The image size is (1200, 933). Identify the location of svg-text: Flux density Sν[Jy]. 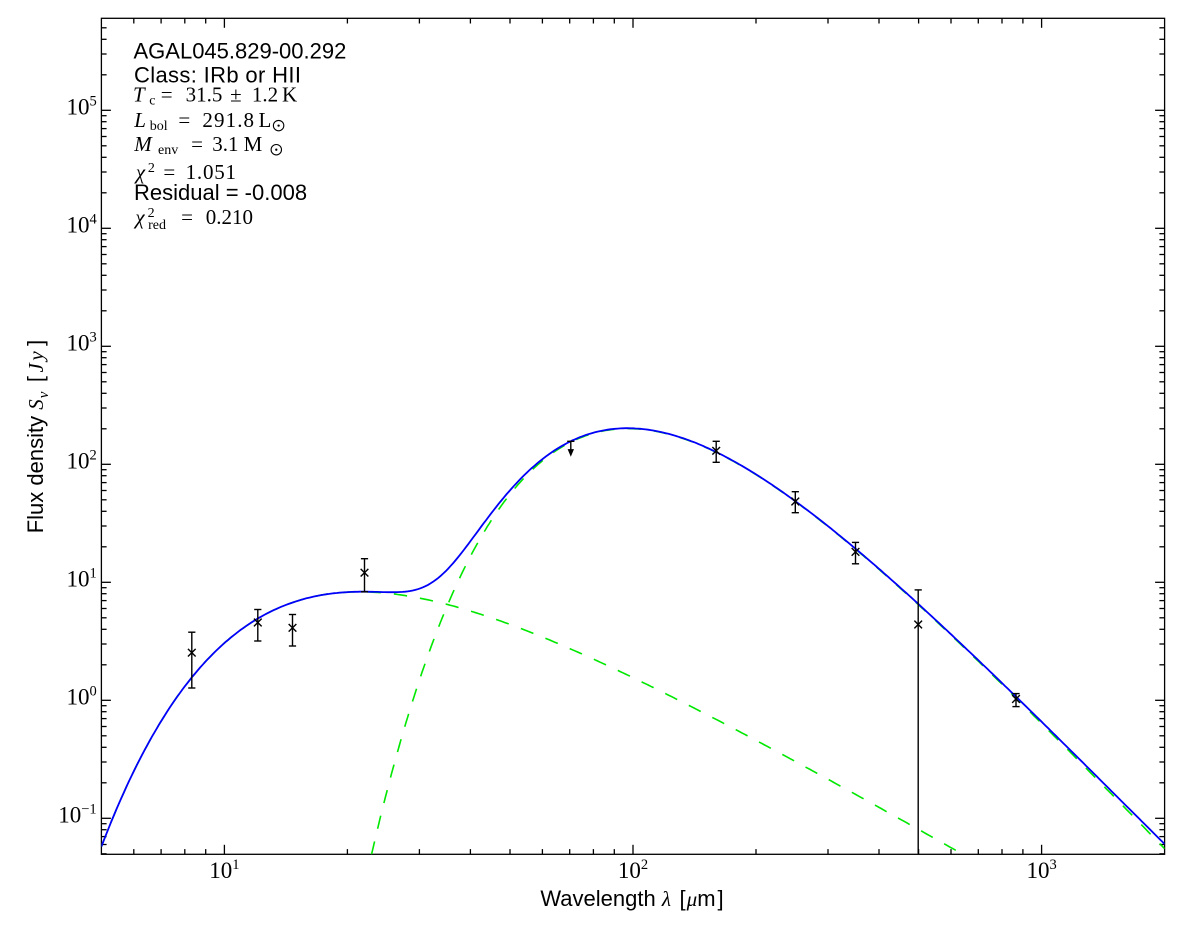
(37, 437).